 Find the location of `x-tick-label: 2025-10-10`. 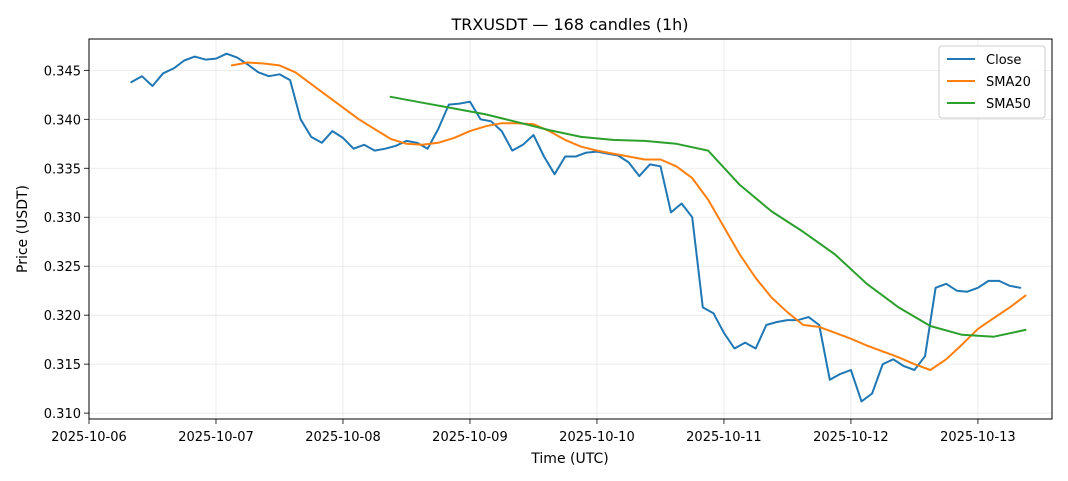

x-tick-label: 2025-10-10 is located at coordinates (597, 437).